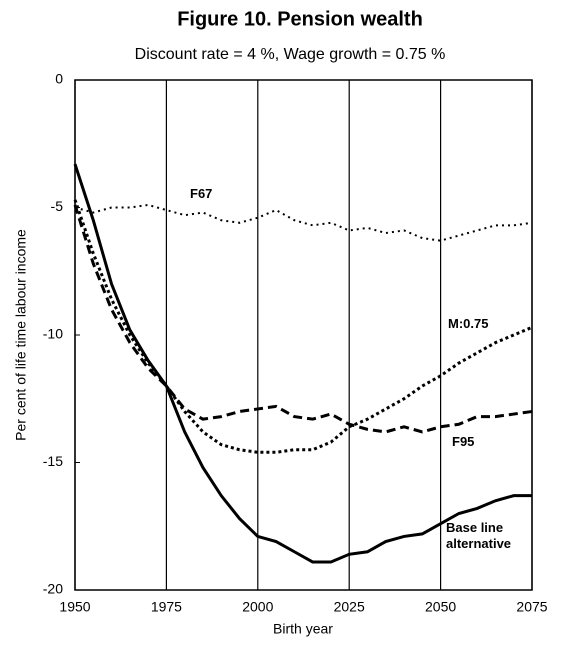  I want to click on x-tick-label: 2000, so click(257, 607).